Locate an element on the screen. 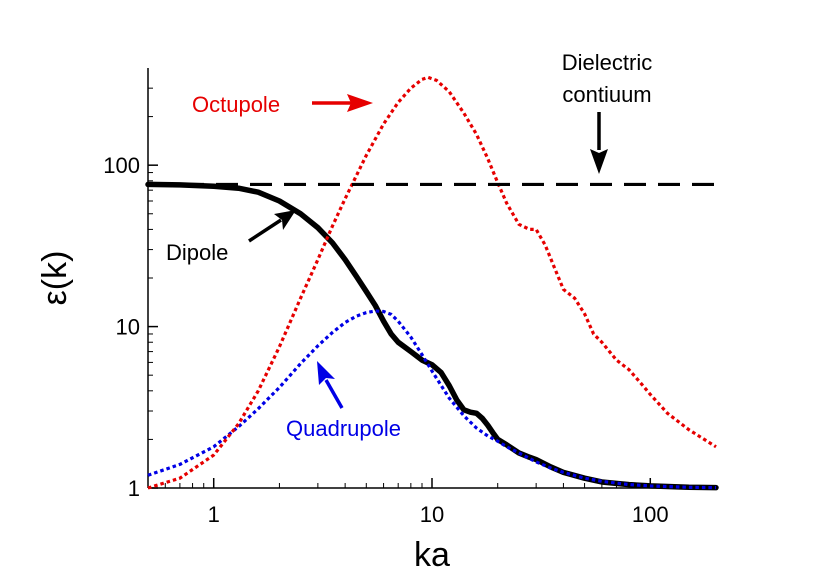 This screenshot has width=830, height=587. y-tick-label: 100 is located at coordinates (121, 165).